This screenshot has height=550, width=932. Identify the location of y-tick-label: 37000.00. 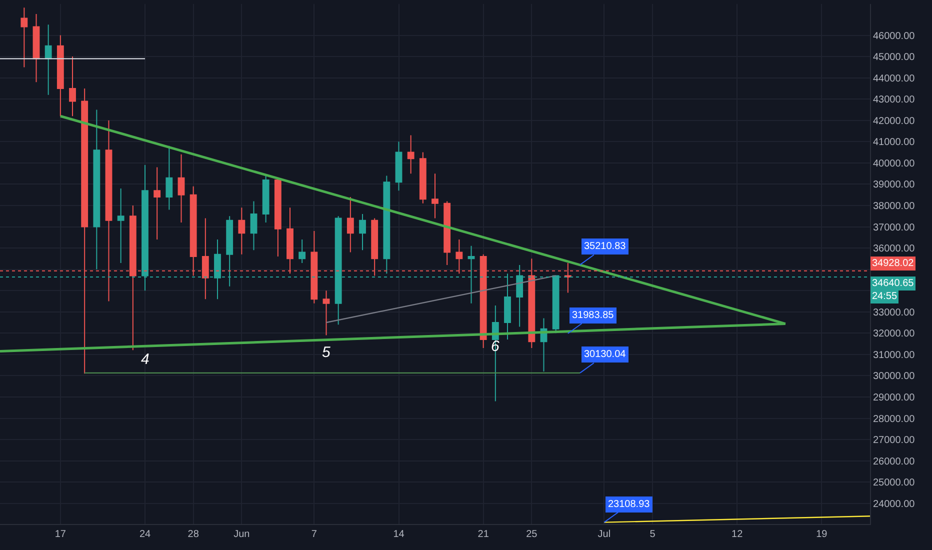
(894, 228).